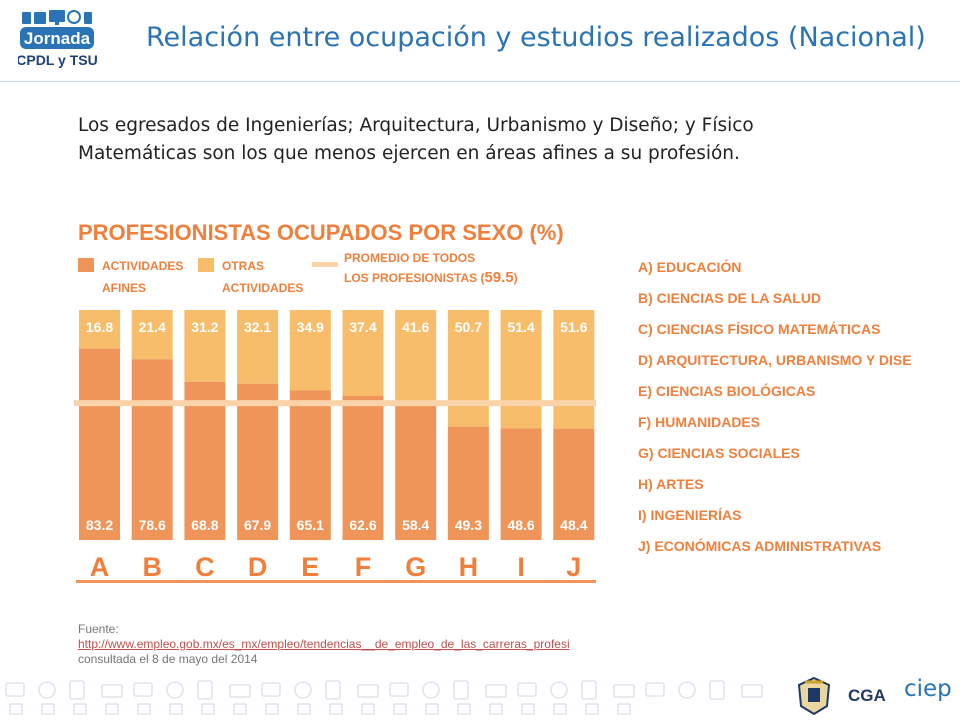 The width and height of the screenshot is (960, 720). Describe the element at coordinates (415, 567) in the screenshot. I see `category-label-G: G` at that location.